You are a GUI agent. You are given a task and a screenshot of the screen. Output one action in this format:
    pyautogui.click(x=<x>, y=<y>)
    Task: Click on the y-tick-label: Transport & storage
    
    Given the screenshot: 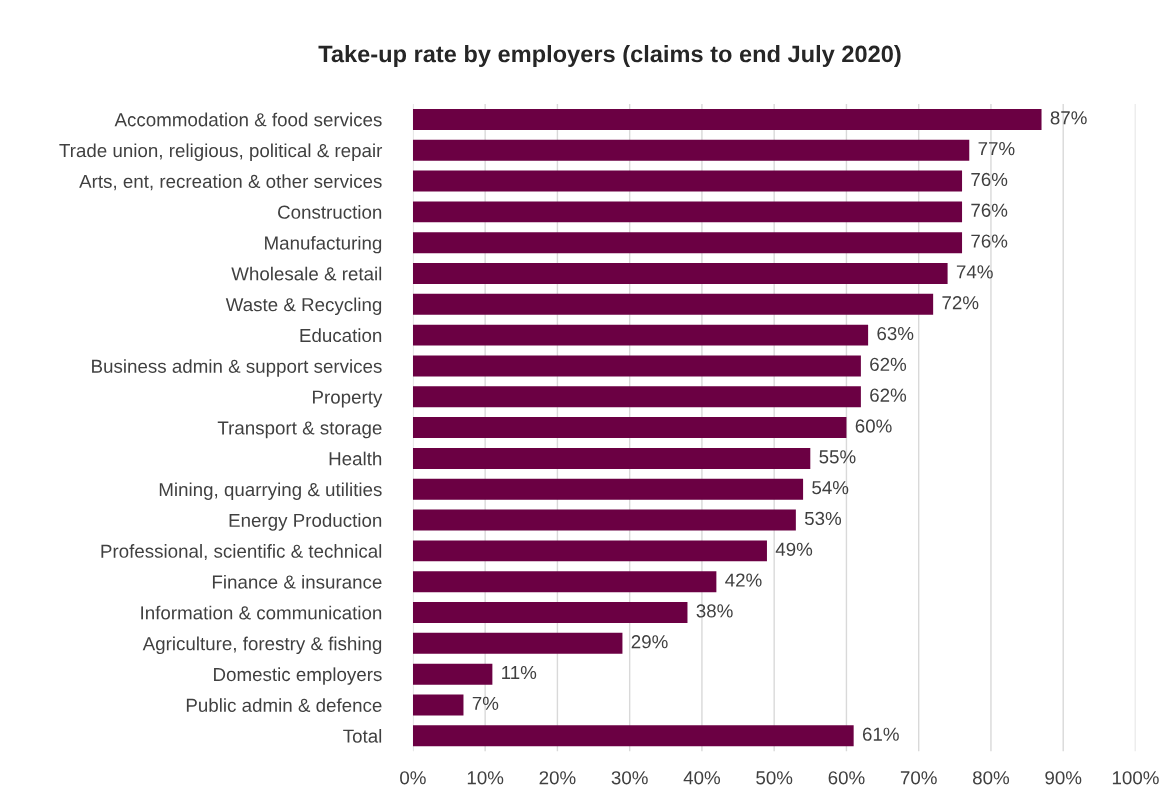 What is the action you would take?
    pyautogui.click(x=299, y=430)
    